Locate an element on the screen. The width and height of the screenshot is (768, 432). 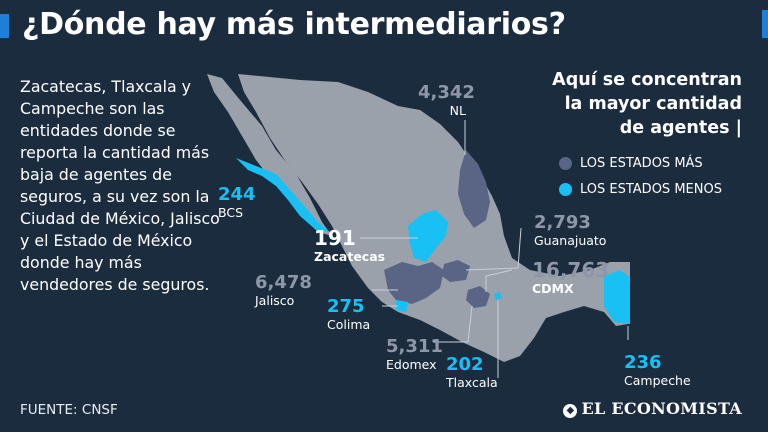
label-edomex: 5,311 Edomex is located at coordinates (414, 355).